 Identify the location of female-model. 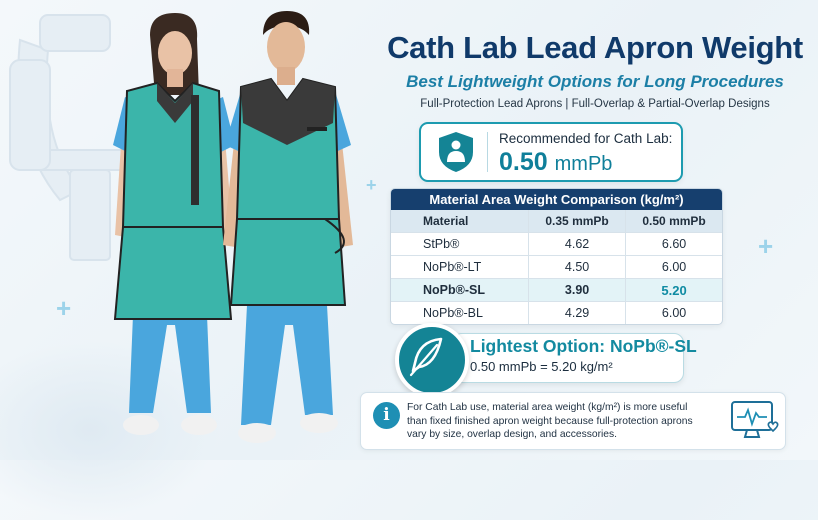
(174, 224).